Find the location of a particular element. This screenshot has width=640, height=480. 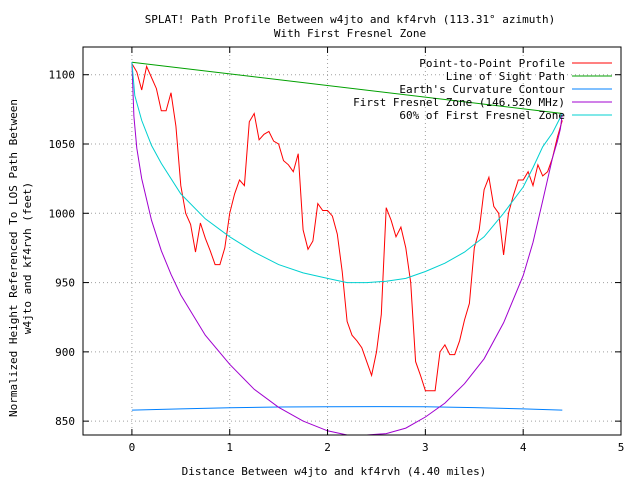

y-tick-label: 1050 is located at coordinates (62, 144).